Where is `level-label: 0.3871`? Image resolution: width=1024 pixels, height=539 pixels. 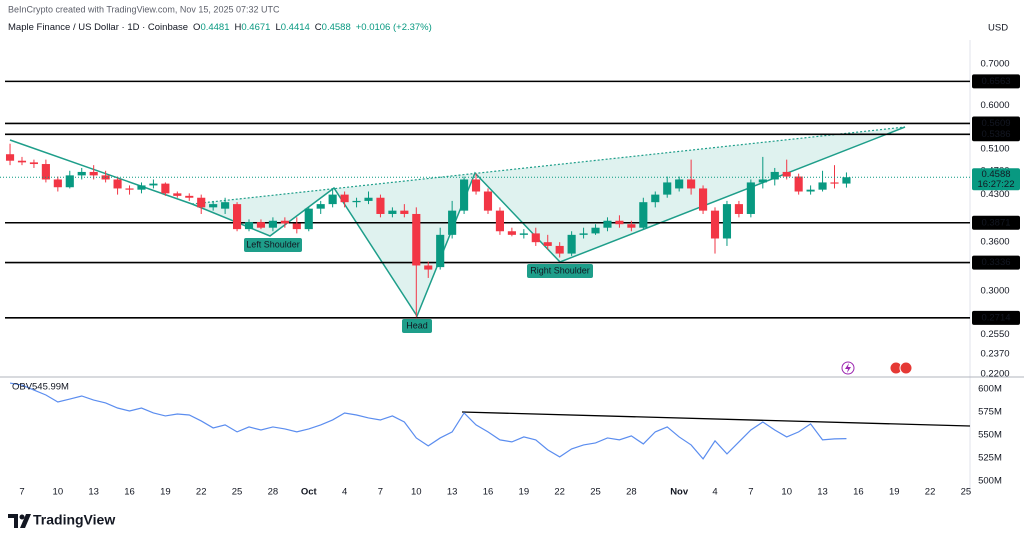 level-label: 0.3871 is located at coordinates (995, 222).